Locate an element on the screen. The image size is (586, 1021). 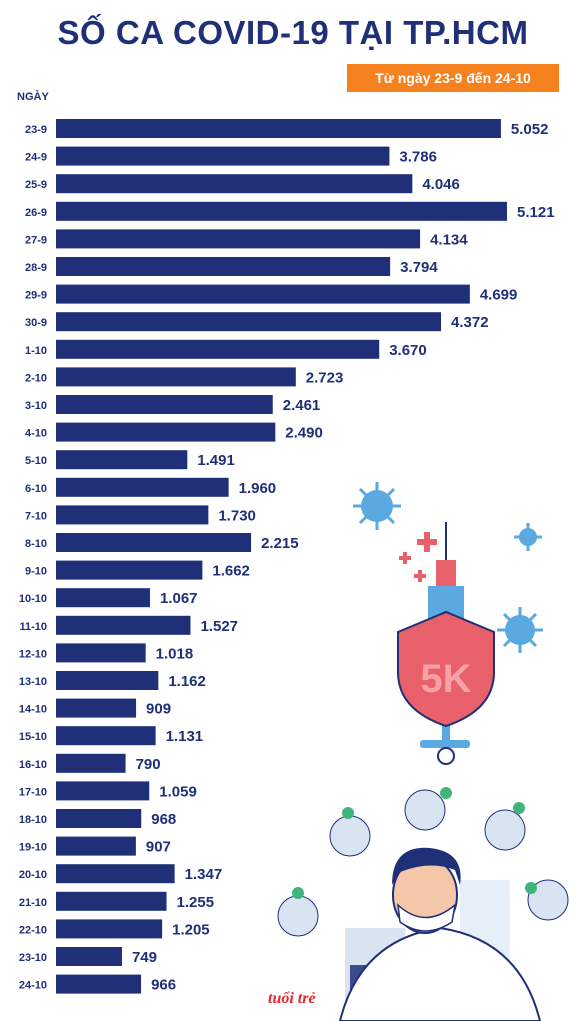
category-label: 16-10 is located at coordinates (33, 765).